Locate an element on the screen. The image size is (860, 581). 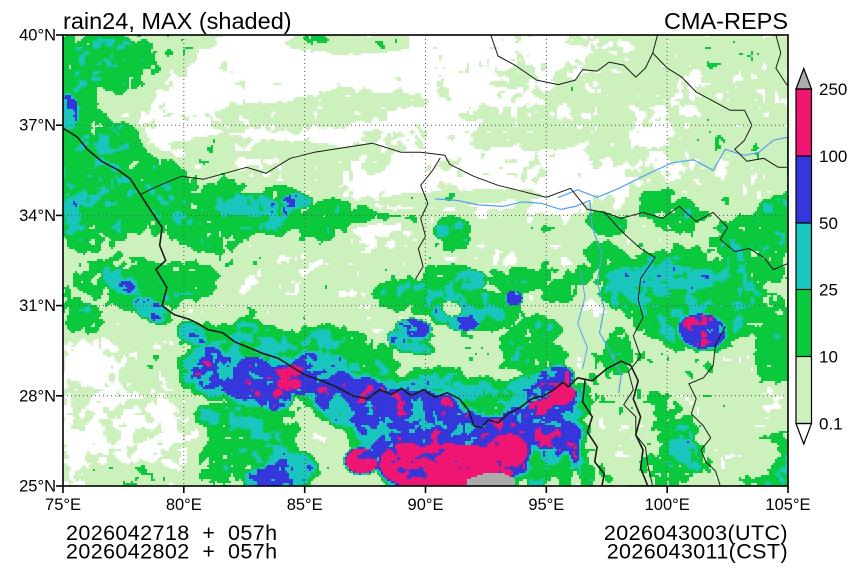
svg-text: 2026043003(UTC) is located at coordinates (696, 533).